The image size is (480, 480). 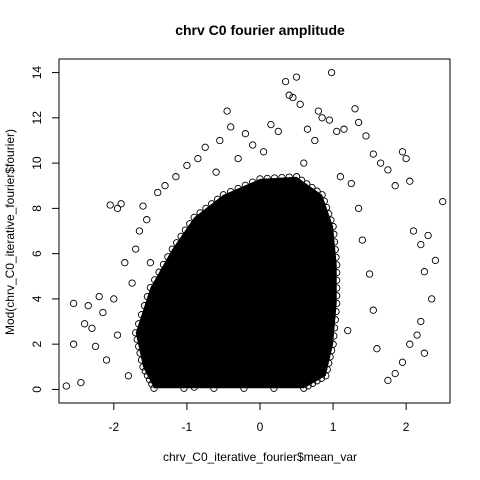 I want to click on y-tick-label: 6, so click(x=37, y=253).